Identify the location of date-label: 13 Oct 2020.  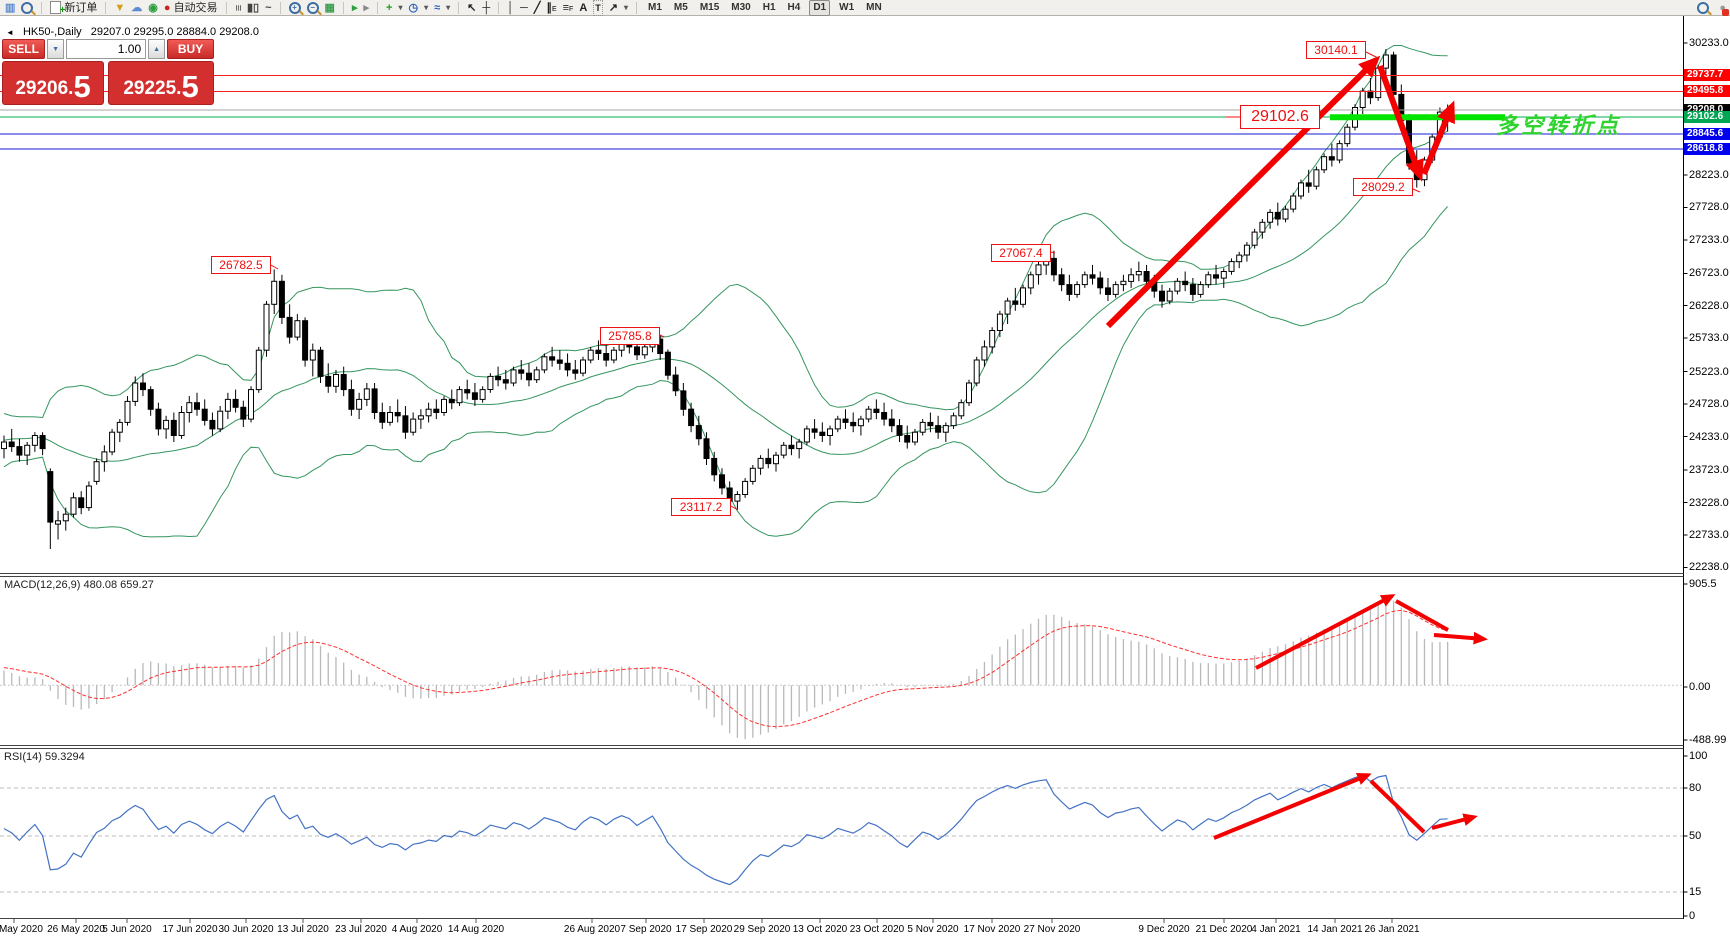
(820, 929).